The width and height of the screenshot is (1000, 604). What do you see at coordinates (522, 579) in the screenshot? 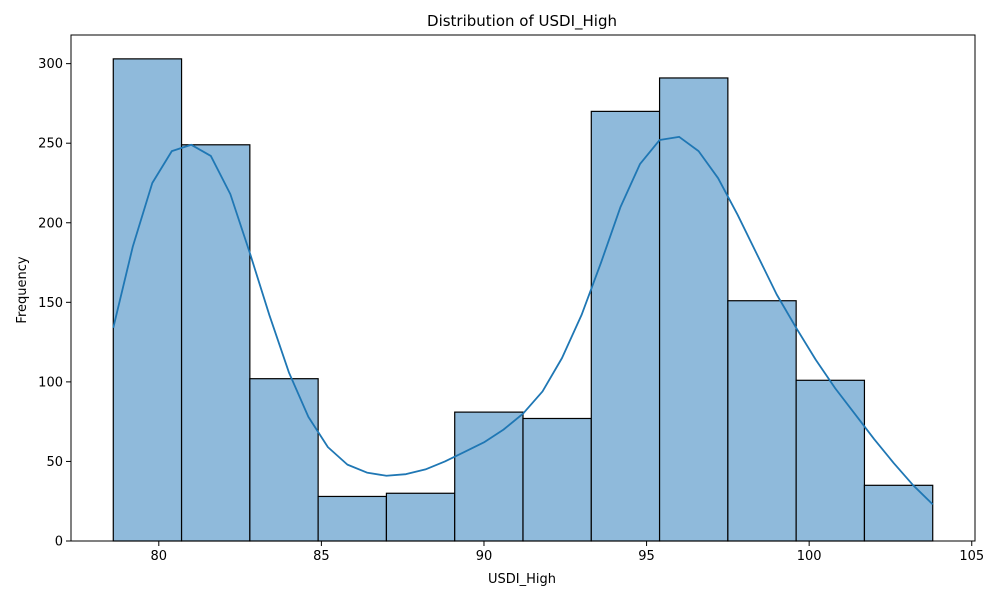
I see `x-axis-label: USDI_High` at bounding box center [522, 579].